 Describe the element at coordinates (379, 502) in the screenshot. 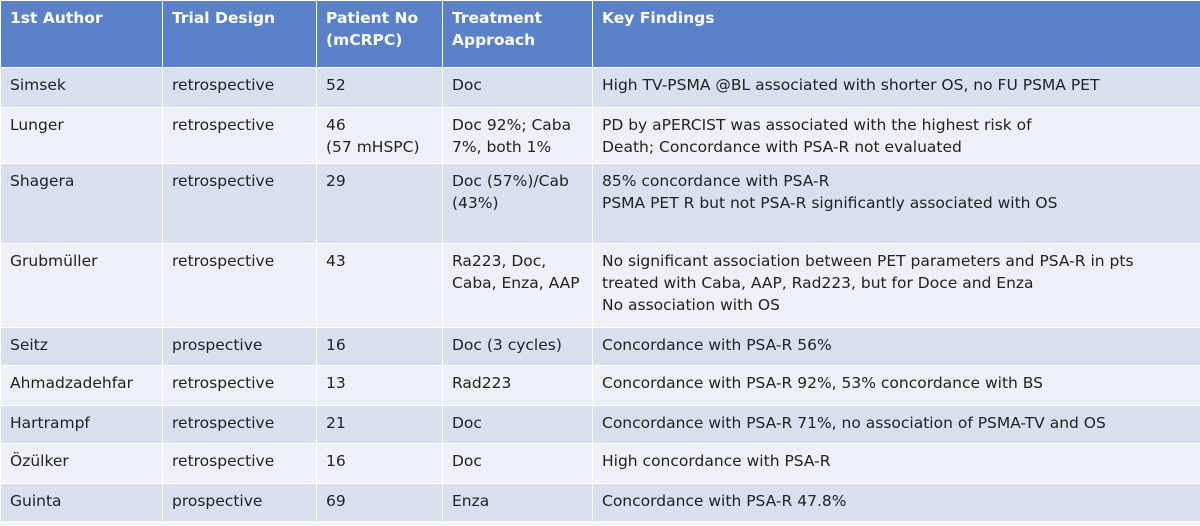

I see `table-cell: 69` at that location.